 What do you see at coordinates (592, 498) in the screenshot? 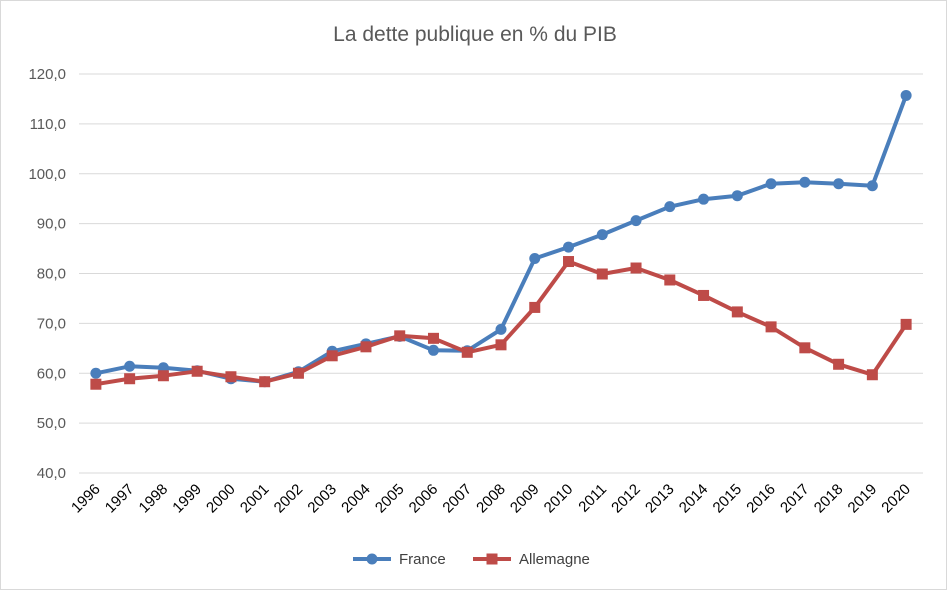
I see `x-tick-label: 2011` at bounding box center [592, 498].